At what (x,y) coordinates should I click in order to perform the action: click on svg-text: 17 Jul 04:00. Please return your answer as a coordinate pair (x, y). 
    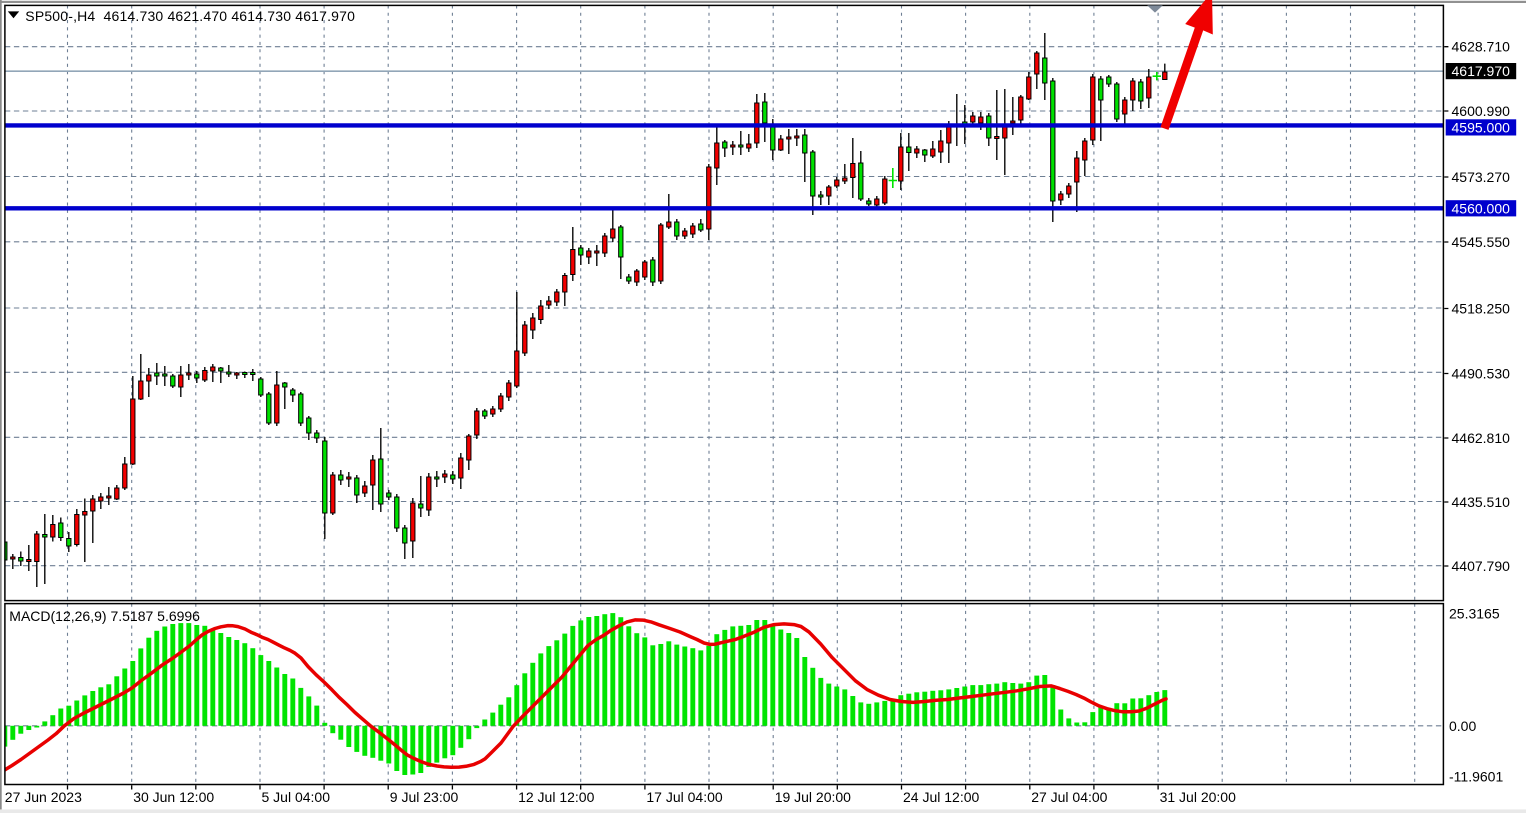
    Looking at the image, I should click on (684, 797).